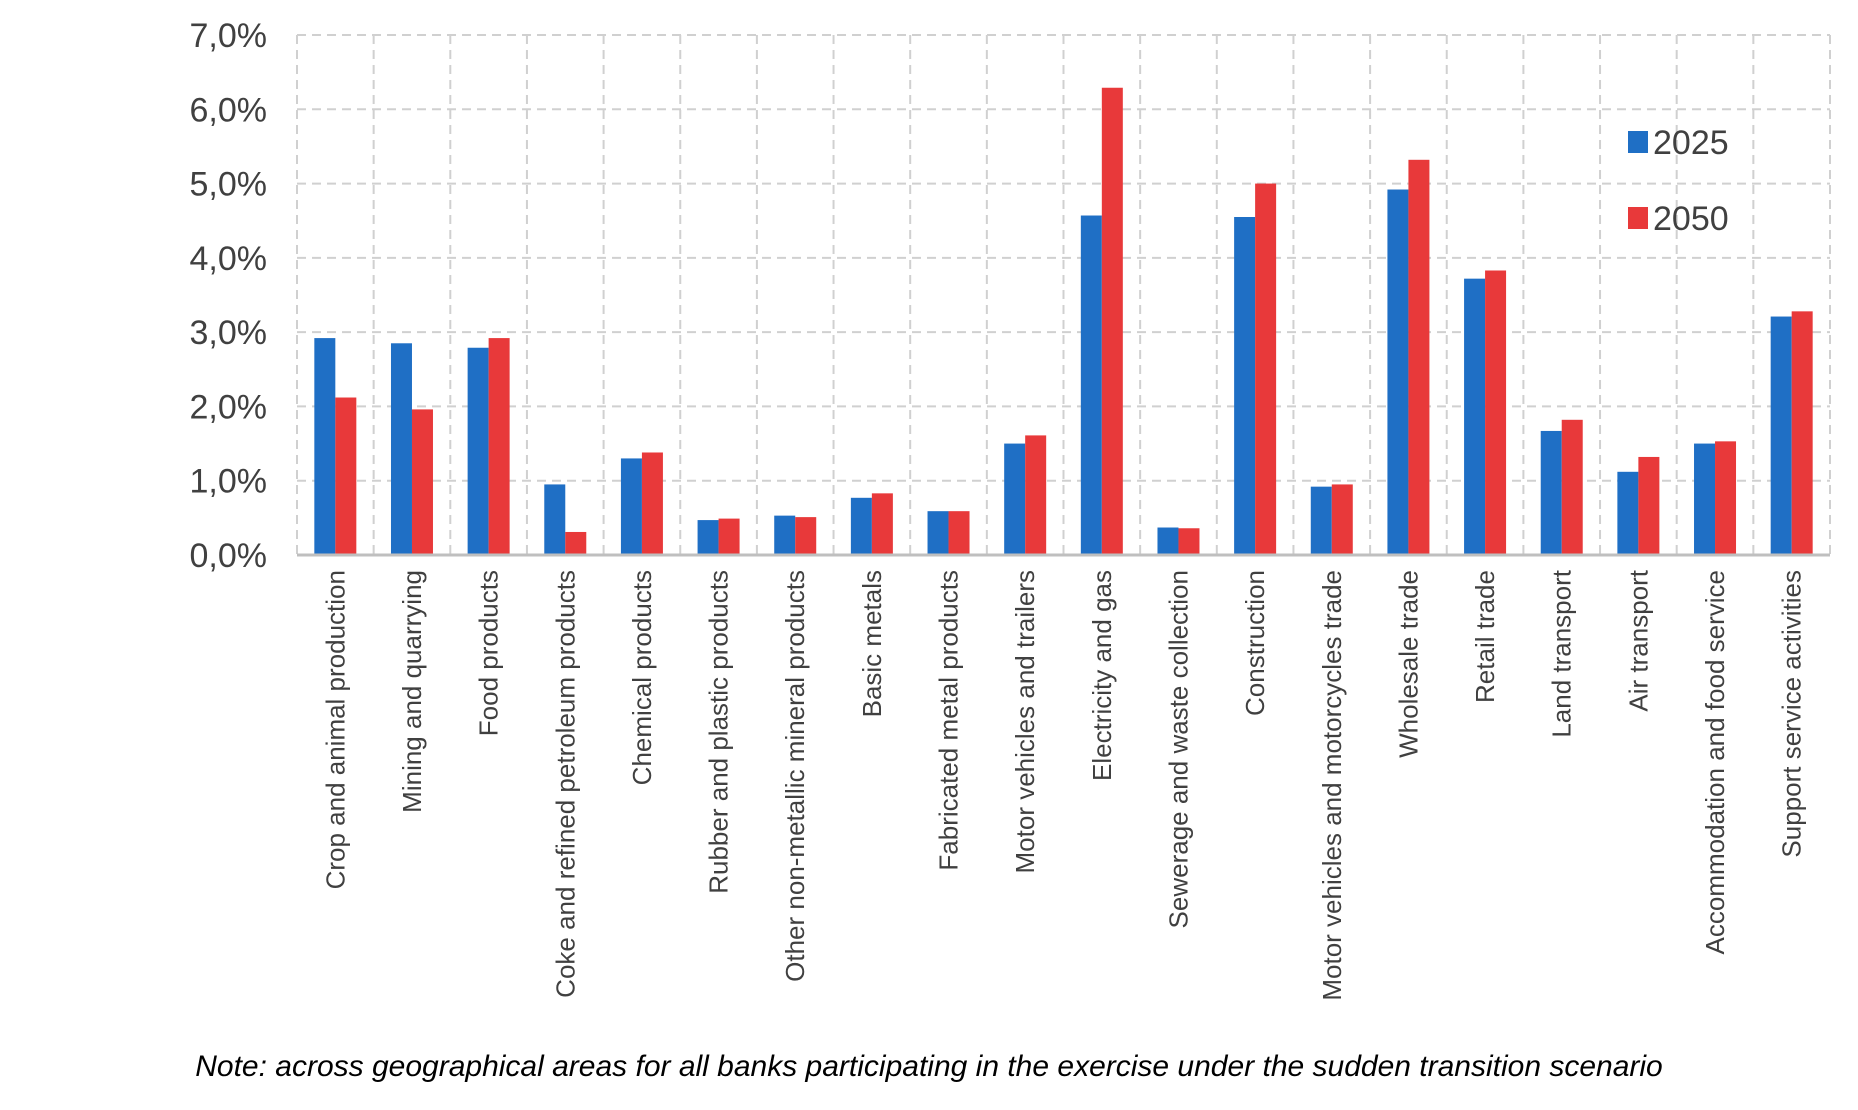 Image resolution: width=1858 pixels, height=1110 pixels. What do you see at coordinates (412, 691) in the screenshot?
I see `x-category-label: Mining and quarrying` at bounding box center [412, 691].